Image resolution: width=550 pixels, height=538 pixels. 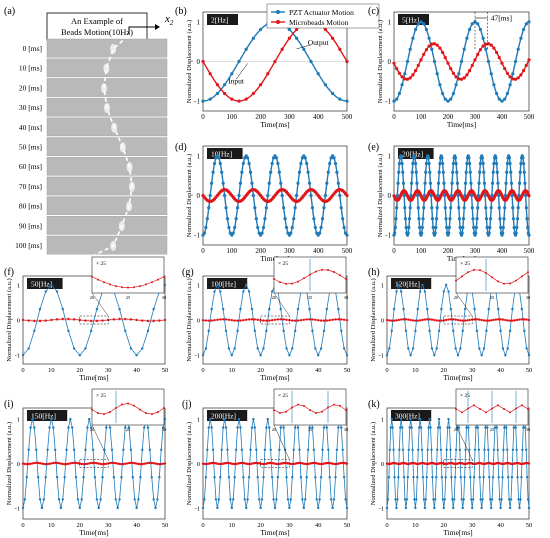 What do you see at coordinates (43, 416) in the screenshot?
I see `frequency-tag-label: 150[Hz]` at bounding box center [43, 416].